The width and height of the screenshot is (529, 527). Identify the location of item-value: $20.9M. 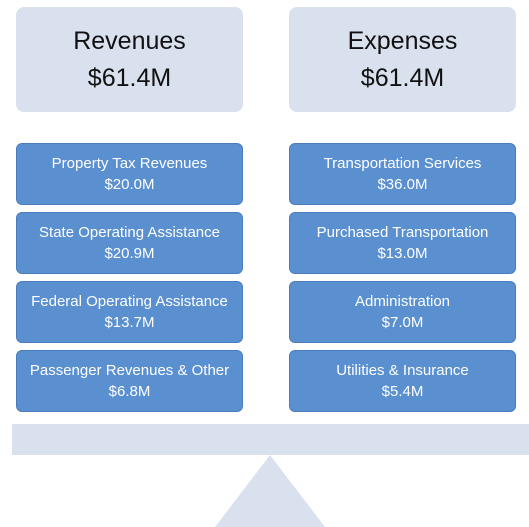
(129, 253).